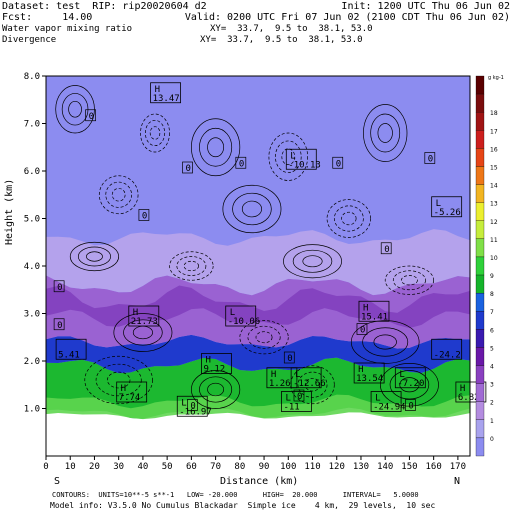 Image resolution: width=512 pixels, height=512 pixels. I want to click on layer-low-green, so click(258, 407).